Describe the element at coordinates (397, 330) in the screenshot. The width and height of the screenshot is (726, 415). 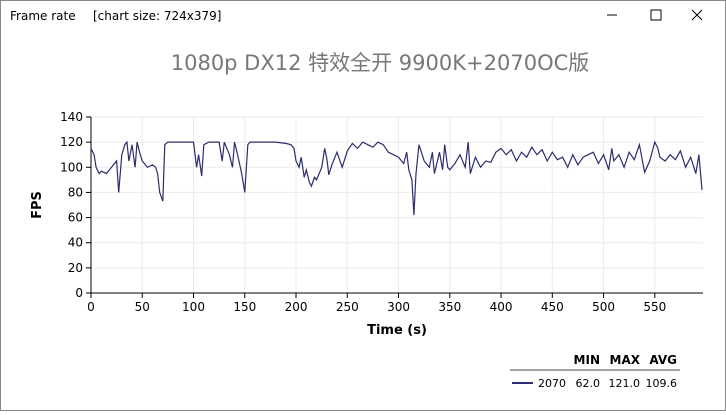
I see `x-axis-label: Time (s)` at that location.